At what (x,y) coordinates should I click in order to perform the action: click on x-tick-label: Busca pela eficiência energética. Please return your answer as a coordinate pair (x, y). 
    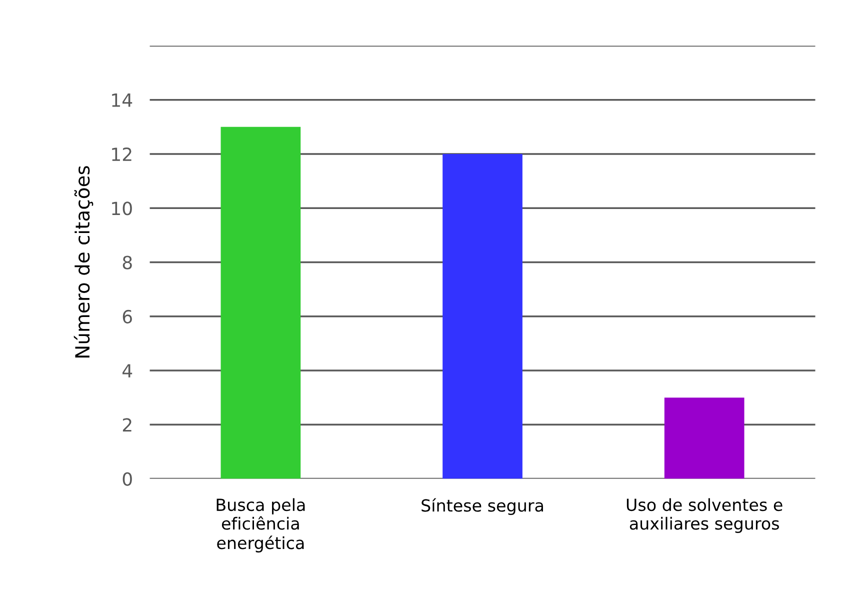
    Looking at the image, I should click on (260, 525).